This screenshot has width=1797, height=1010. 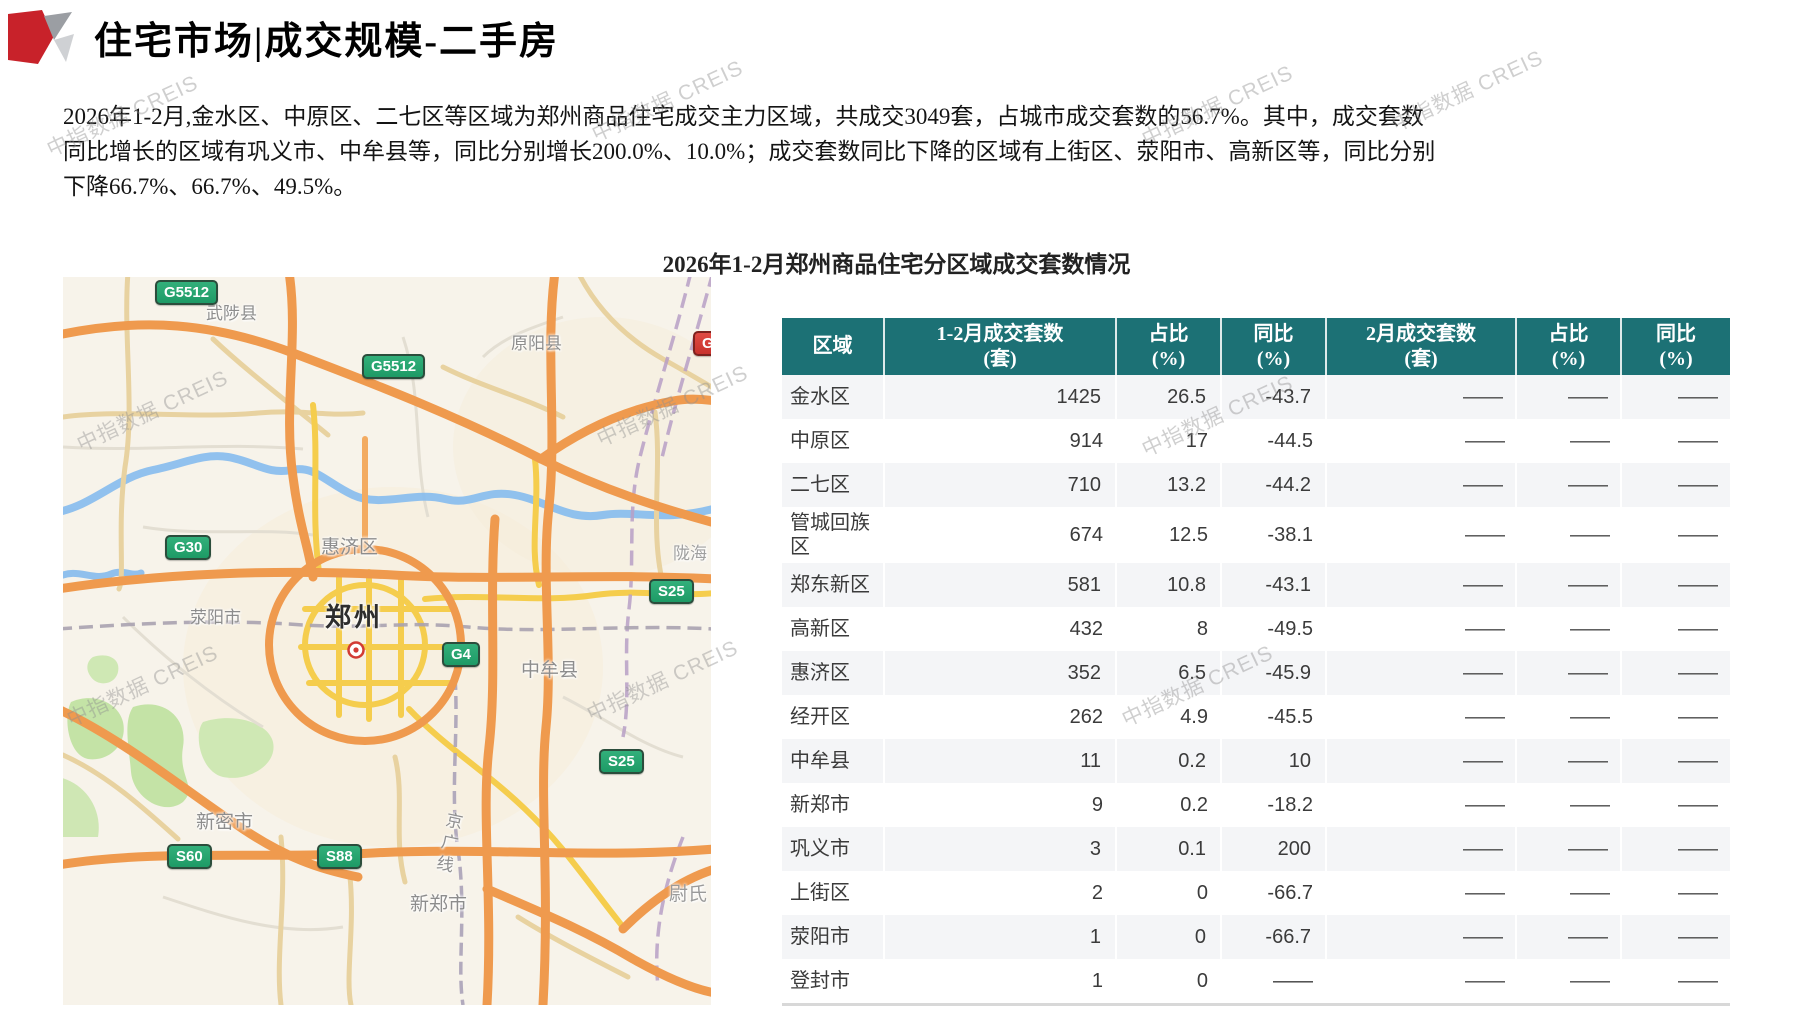 What do you see at coordinates (833, 937) in the screenshot?
I see `region-cell: 荥阳市` at bounding box center [833, 937].